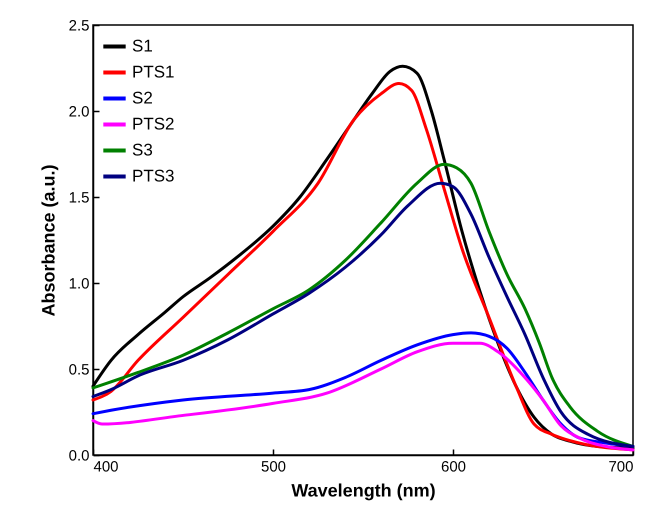 This screenshot has width=651, height=523. What do you see at coordinates (79, 456) in the screenshot?
I see `y-tick-label: 0.0` at bounding box center [79, 456].